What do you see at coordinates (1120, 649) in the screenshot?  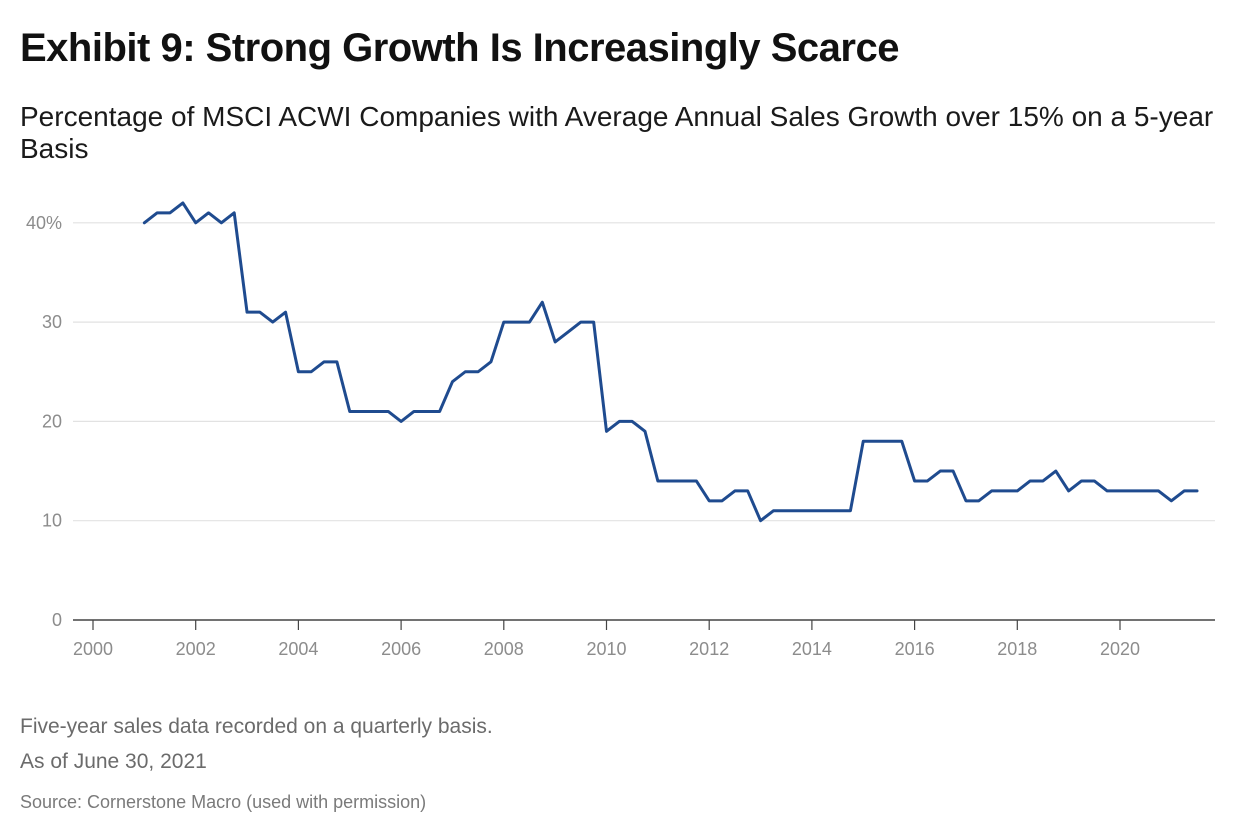 I see `x-tick-label: 2020` at bounding box center [1120, 649].